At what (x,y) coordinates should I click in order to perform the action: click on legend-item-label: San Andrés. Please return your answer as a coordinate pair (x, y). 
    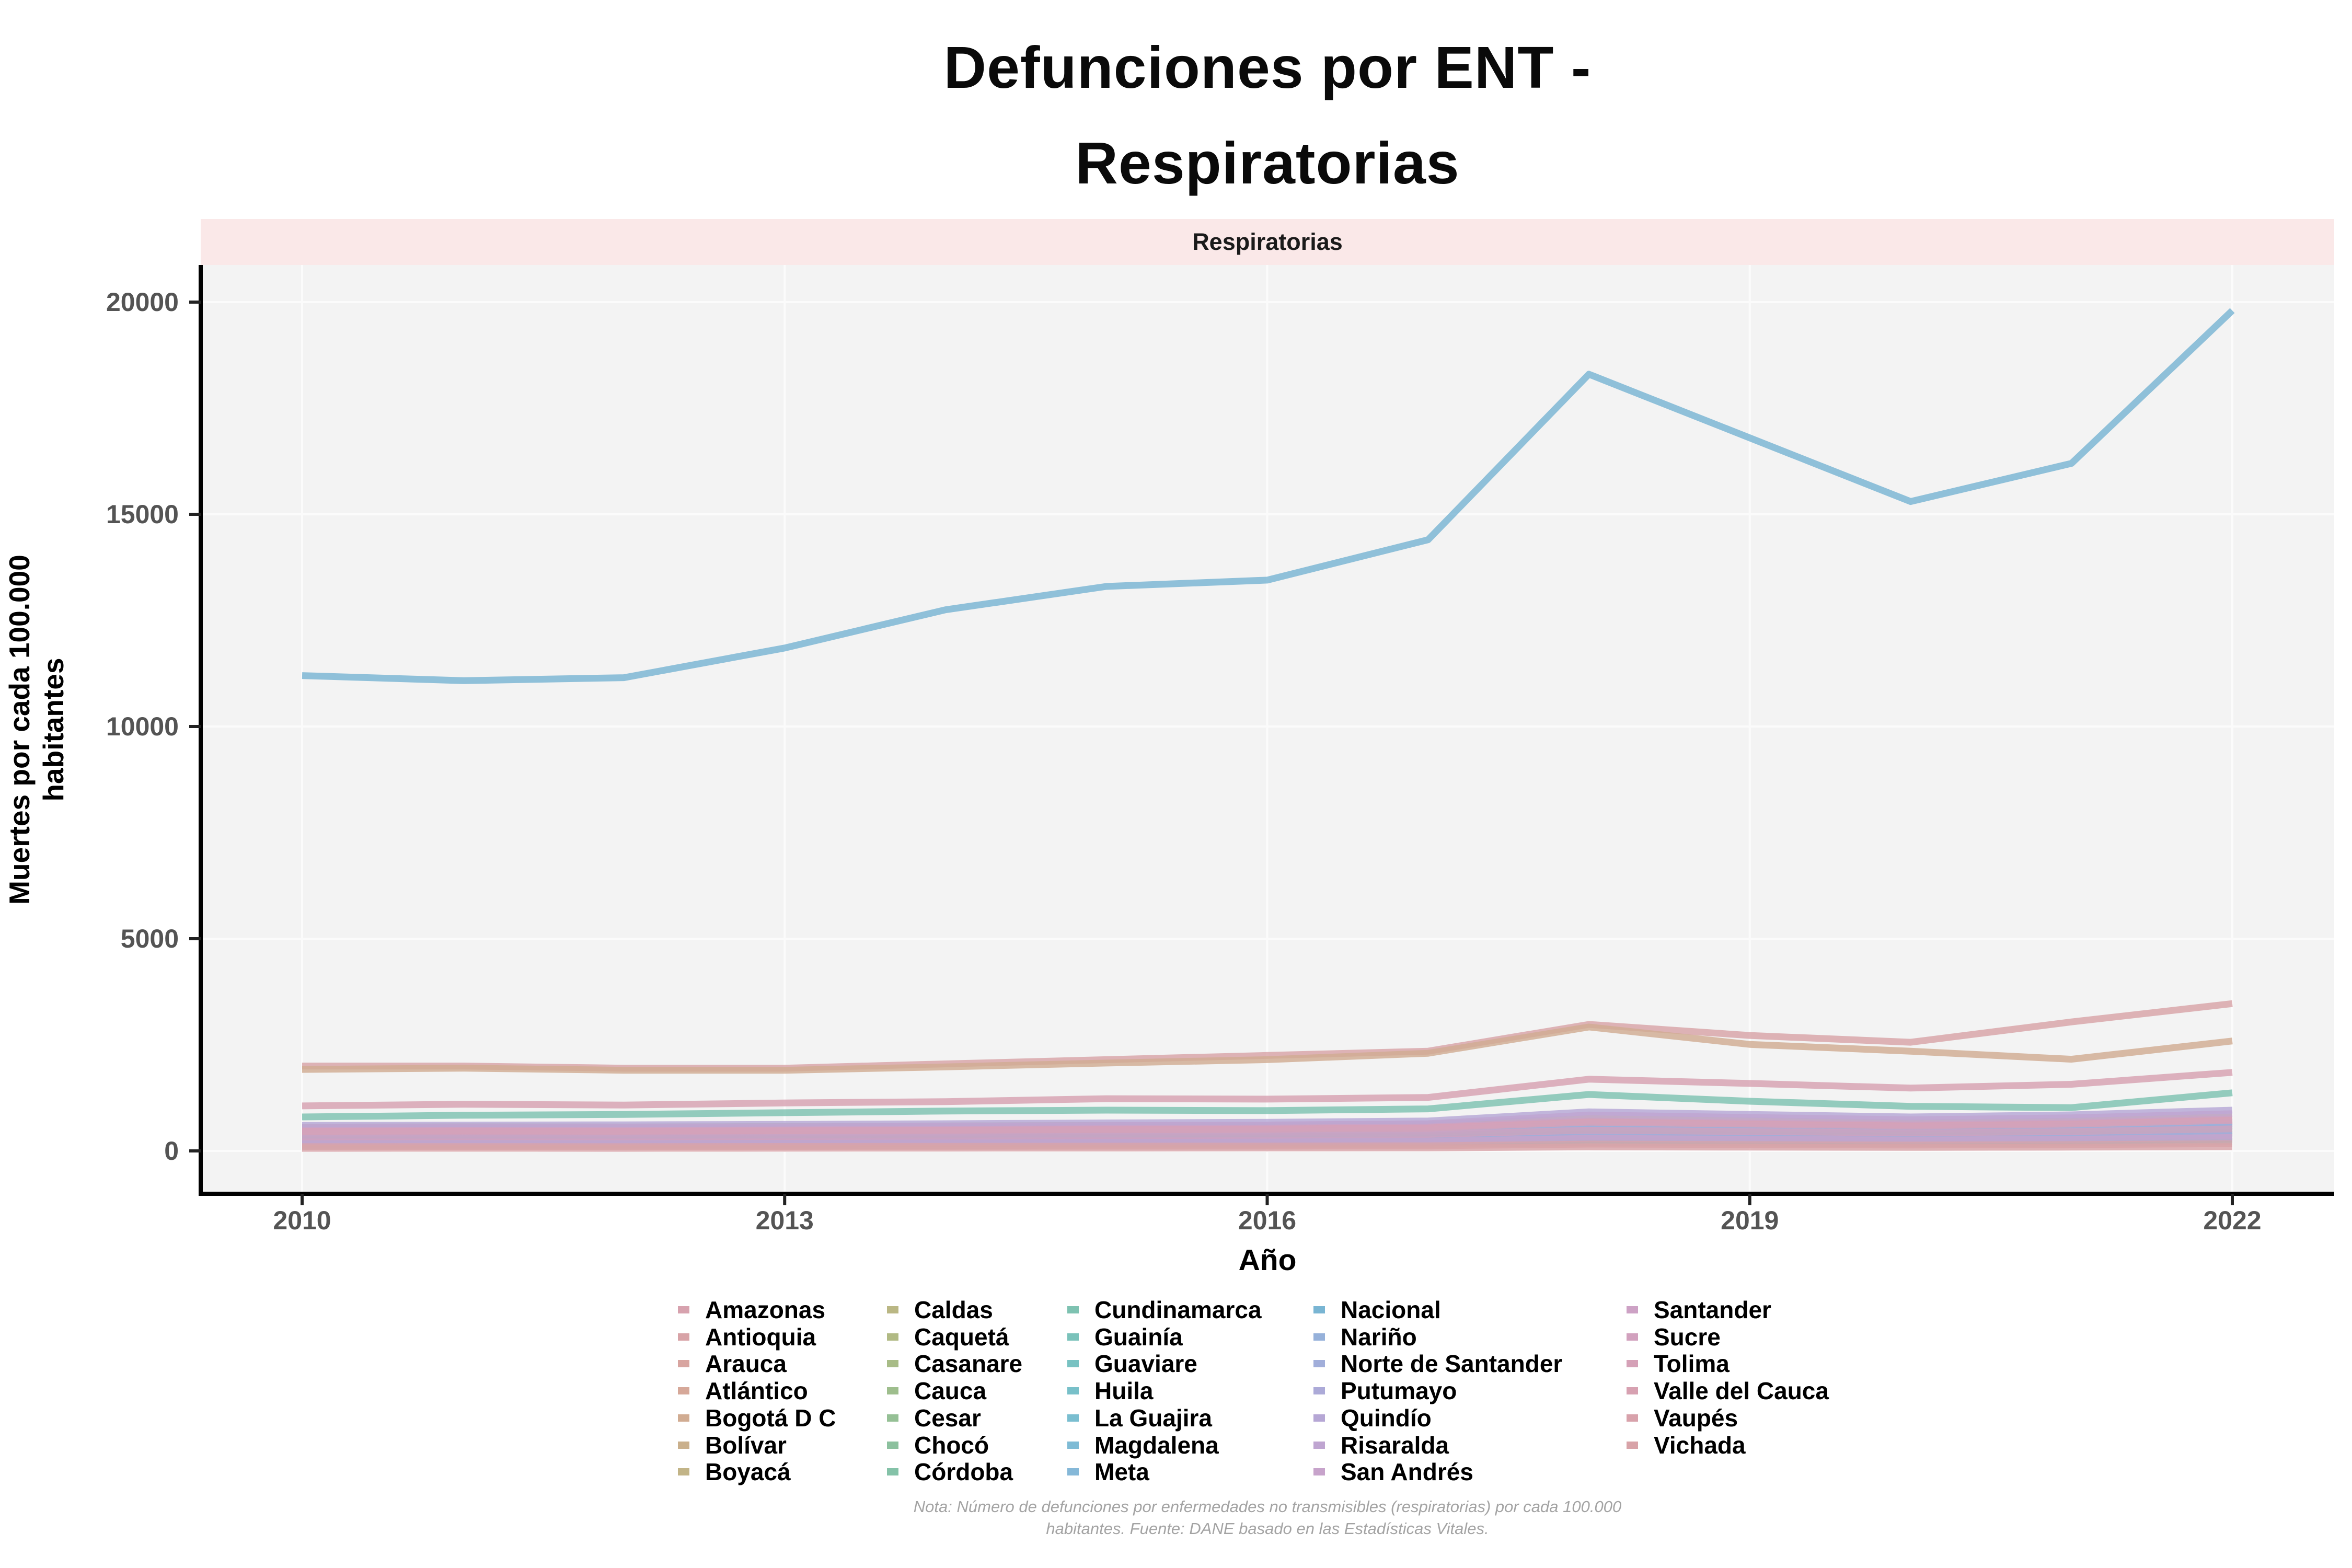
    Looking at the image, I should click on (1407, 1472).